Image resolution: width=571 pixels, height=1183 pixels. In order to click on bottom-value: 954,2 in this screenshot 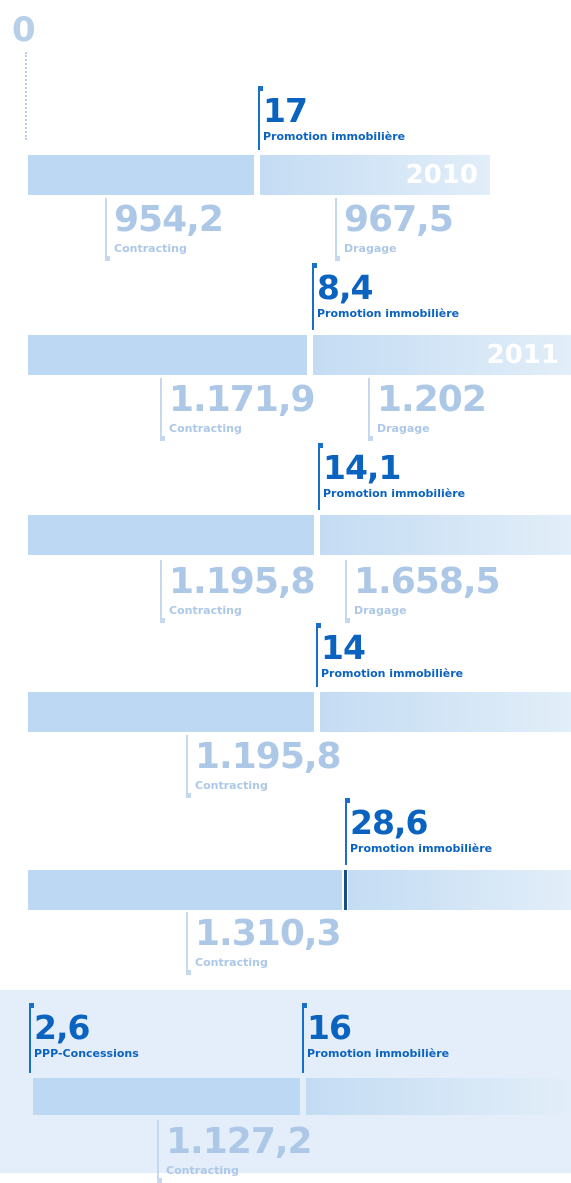, I will do `click(169, 219)`.